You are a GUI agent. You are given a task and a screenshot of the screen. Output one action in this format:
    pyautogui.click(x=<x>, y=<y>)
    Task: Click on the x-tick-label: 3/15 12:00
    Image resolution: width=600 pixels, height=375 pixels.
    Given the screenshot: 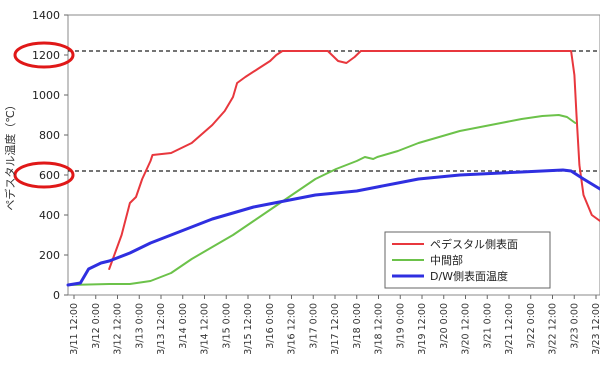 What is the action you would take?
    pyautogui.click(x=248, y=329)
    